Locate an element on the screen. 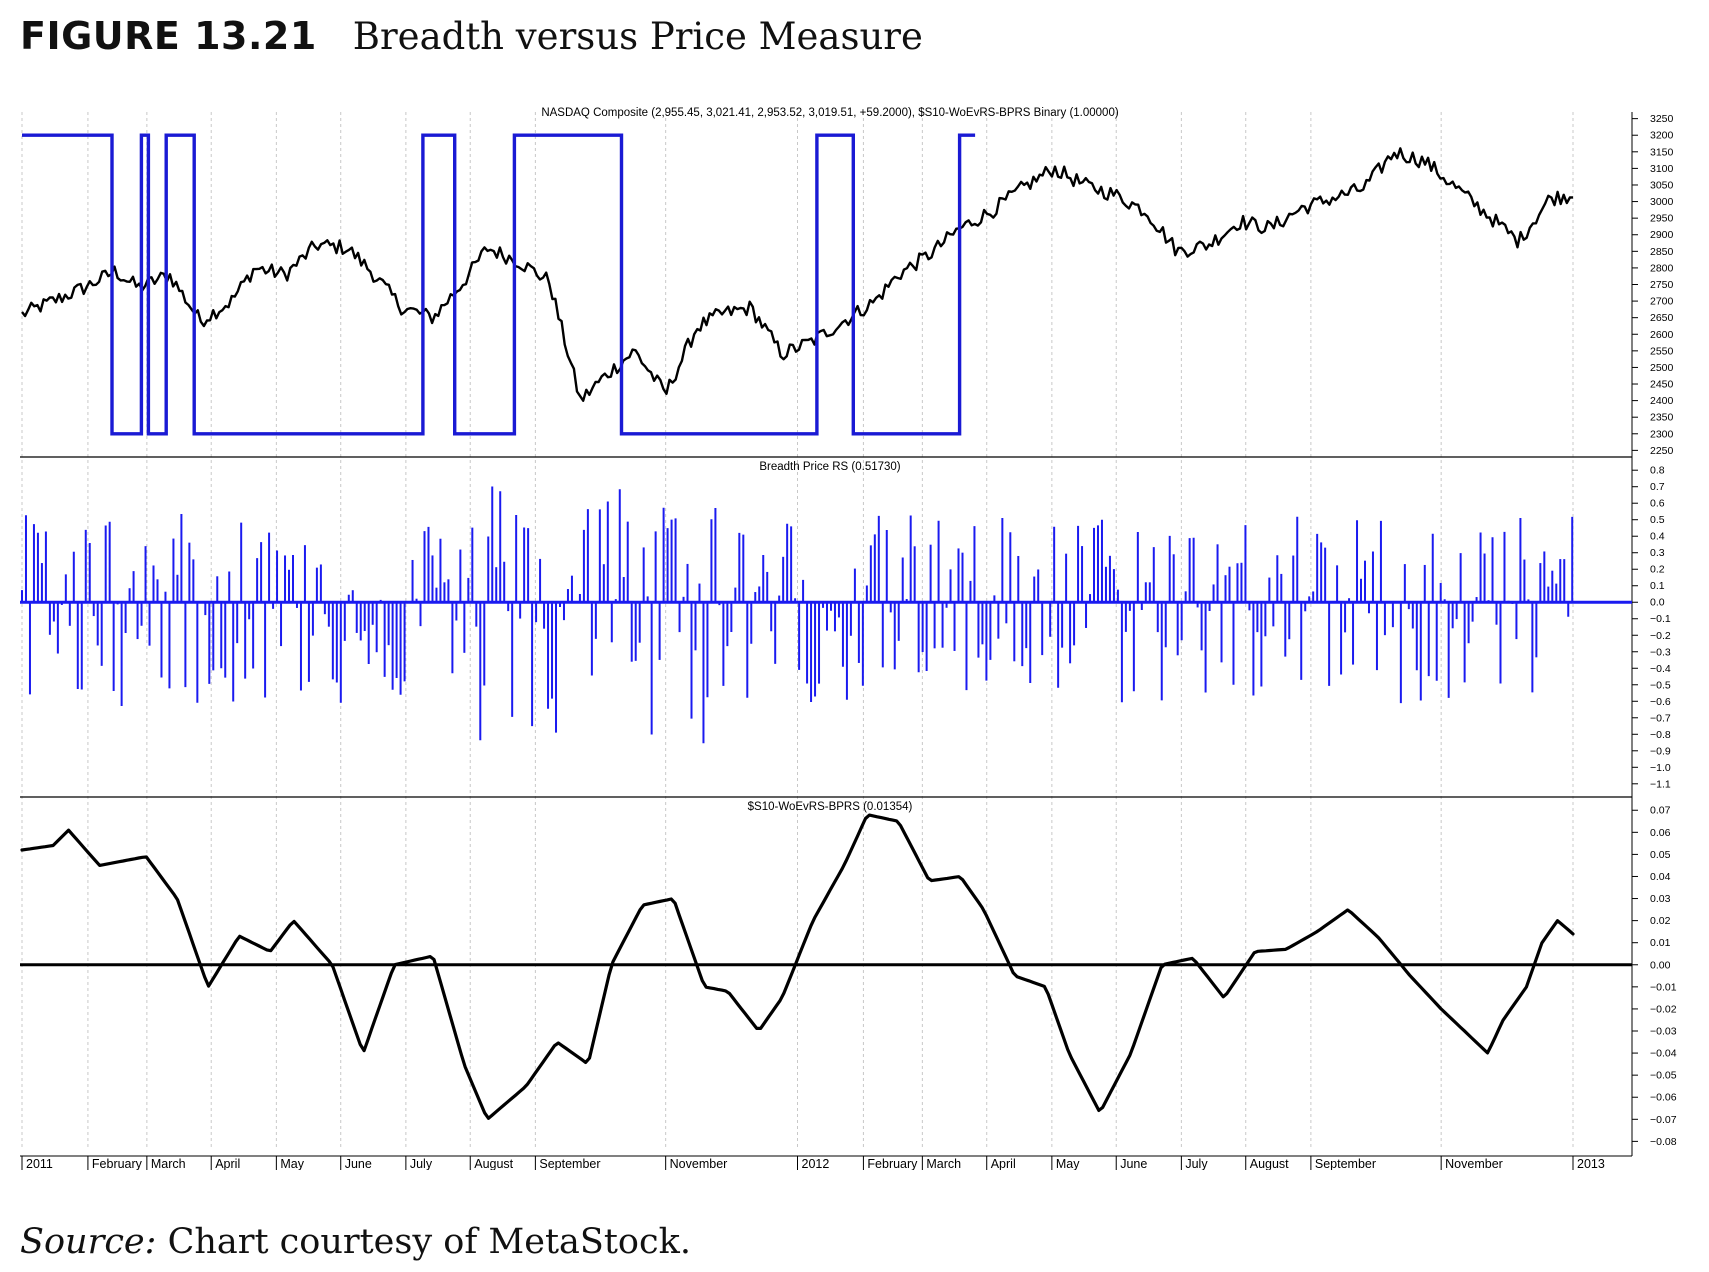 The width and height of the screenshot is (1709, 1272). y-tick-label: 0.3 is located at coordinates (1657, 553).